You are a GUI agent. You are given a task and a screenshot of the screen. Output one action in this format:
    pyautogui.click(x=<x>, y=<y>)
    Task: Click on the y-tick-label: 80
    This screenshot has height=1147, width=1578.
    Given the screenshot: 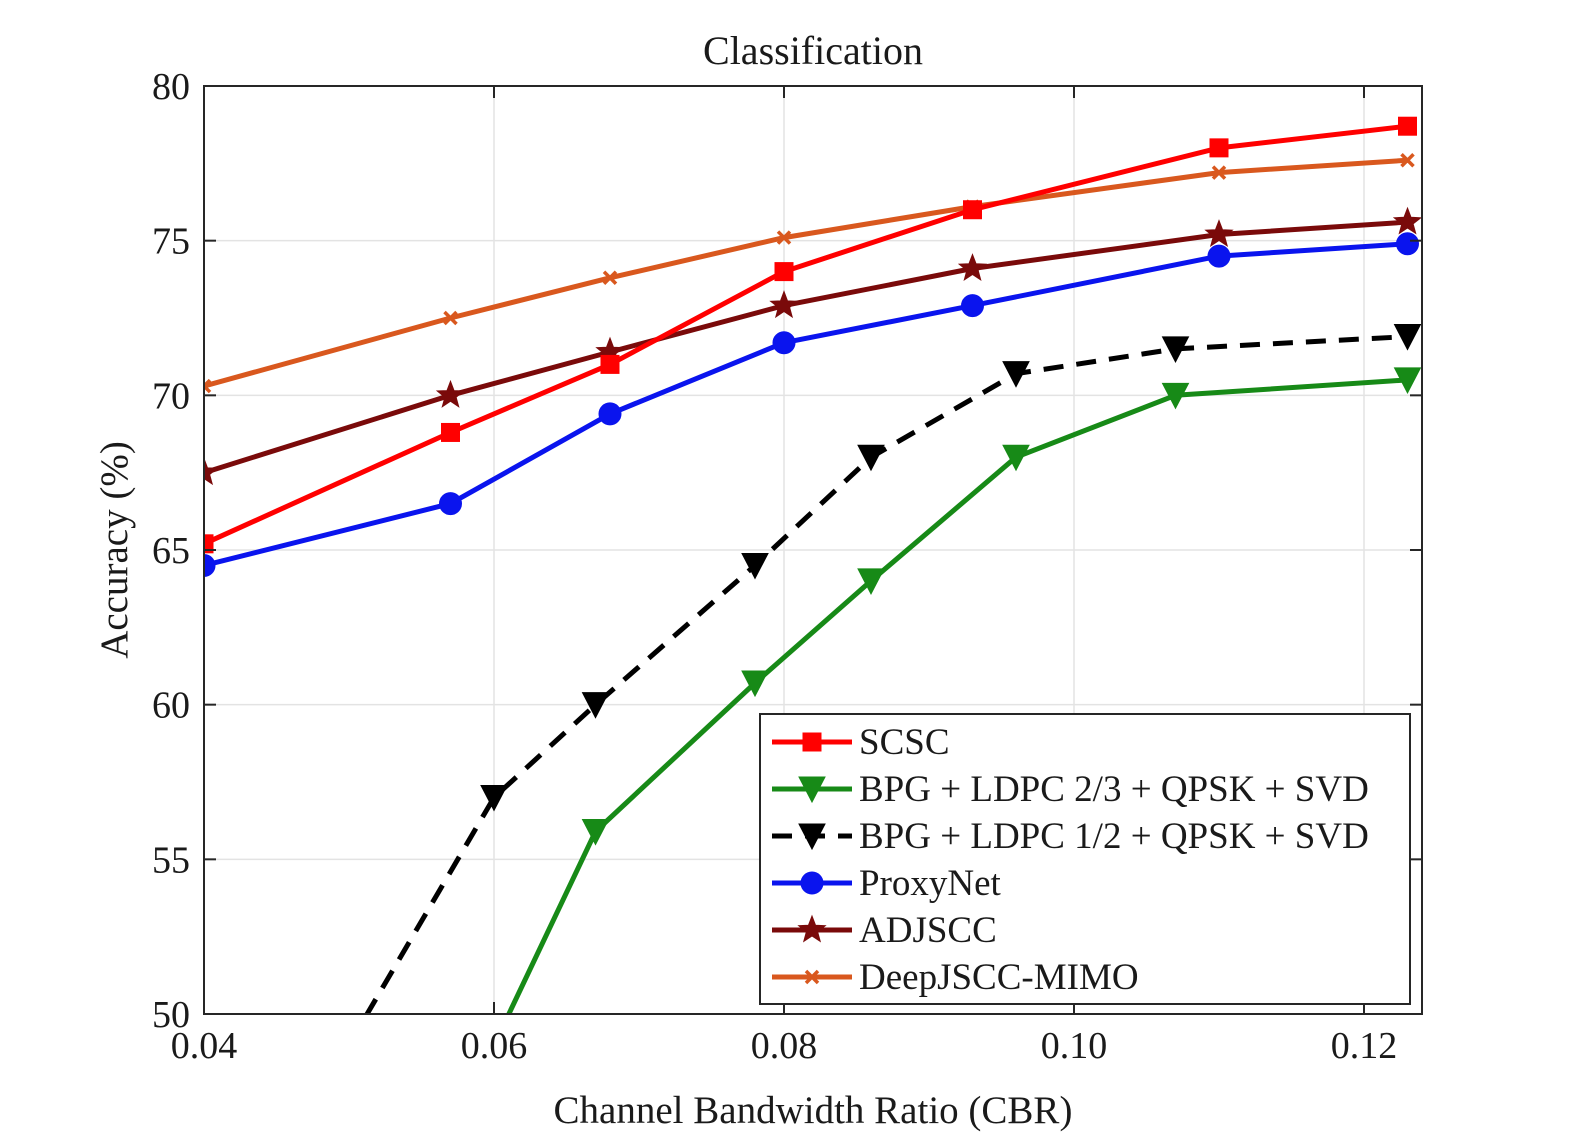 What is the action you would take?
    pyautogui.click(x=171, y=87)
    